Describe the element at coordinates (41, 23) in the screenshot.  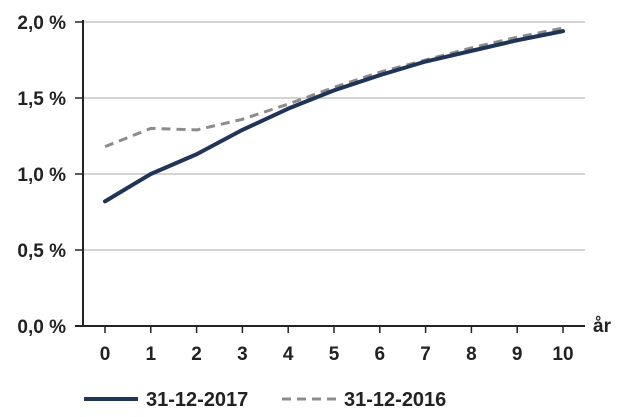
I see `y-tick-label: 2,0 %` at that location.